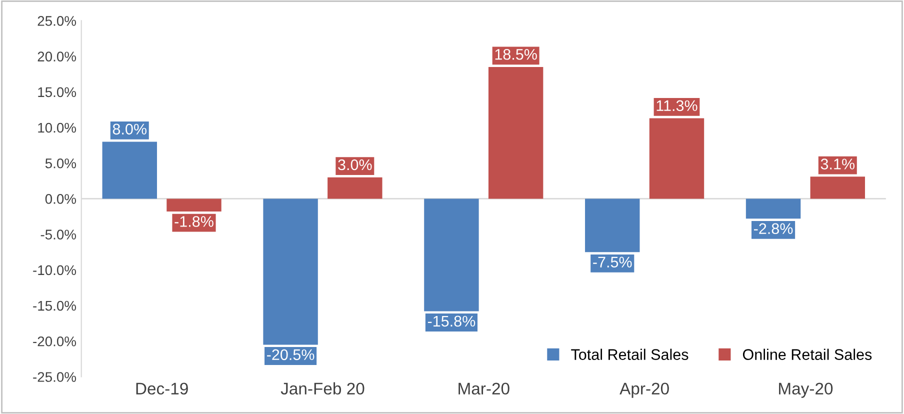 The image size is (904, 414). I want to click on data-label: 18.5%, so click(516, 54).